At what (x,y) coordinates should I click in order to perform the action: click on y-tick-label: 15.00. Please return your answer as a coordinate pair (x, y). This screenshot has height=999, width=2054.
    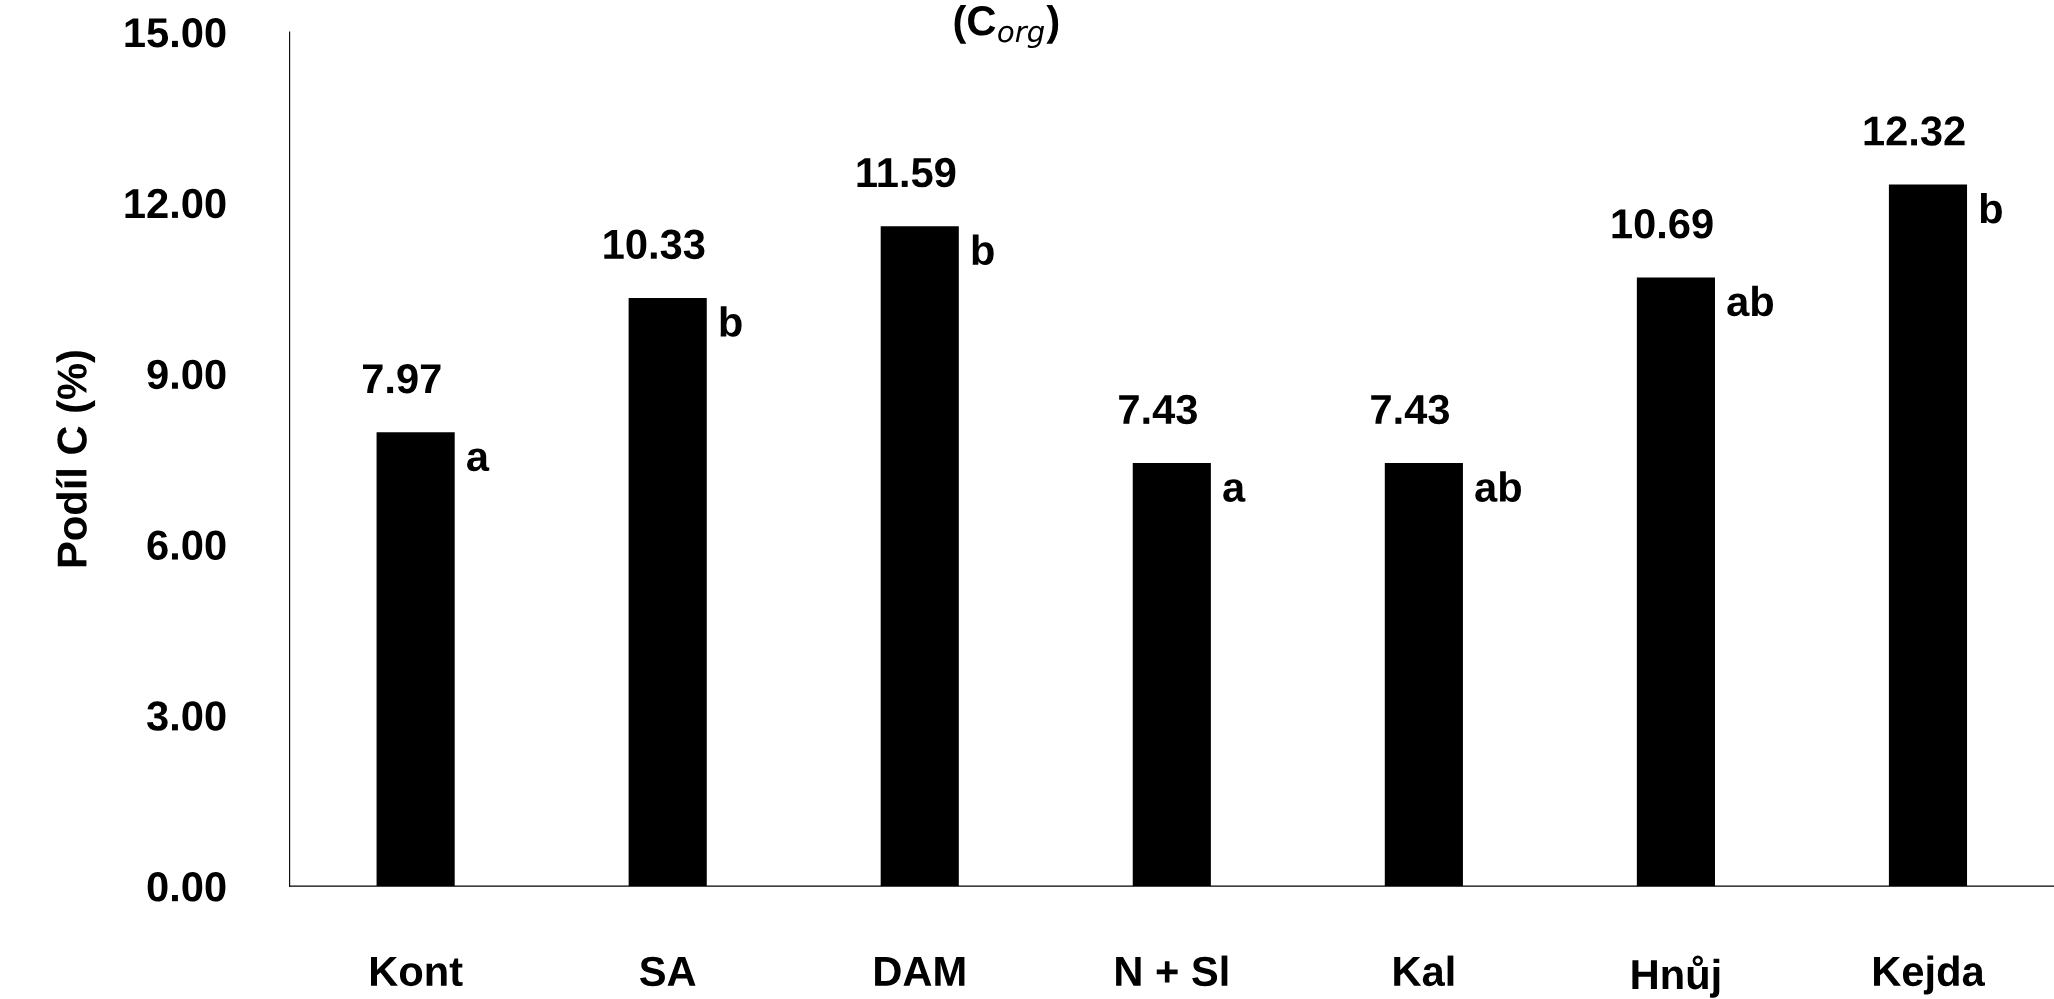
    Looking at the image, I should click on (175, 32).